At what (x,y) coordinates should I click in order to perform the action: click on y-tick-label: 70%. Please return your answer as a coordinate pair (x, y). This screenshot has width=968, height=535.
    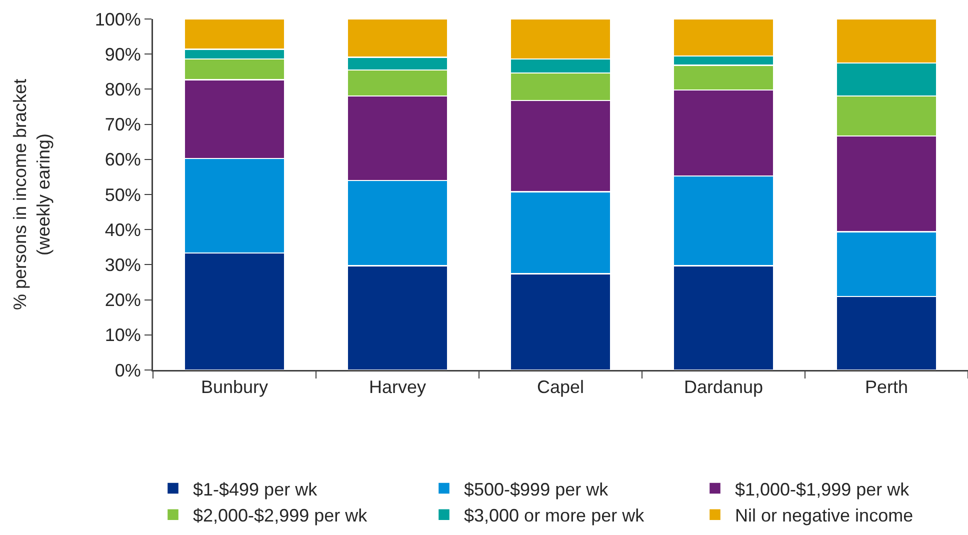
    Looking at the image, I should click on (122, 124).